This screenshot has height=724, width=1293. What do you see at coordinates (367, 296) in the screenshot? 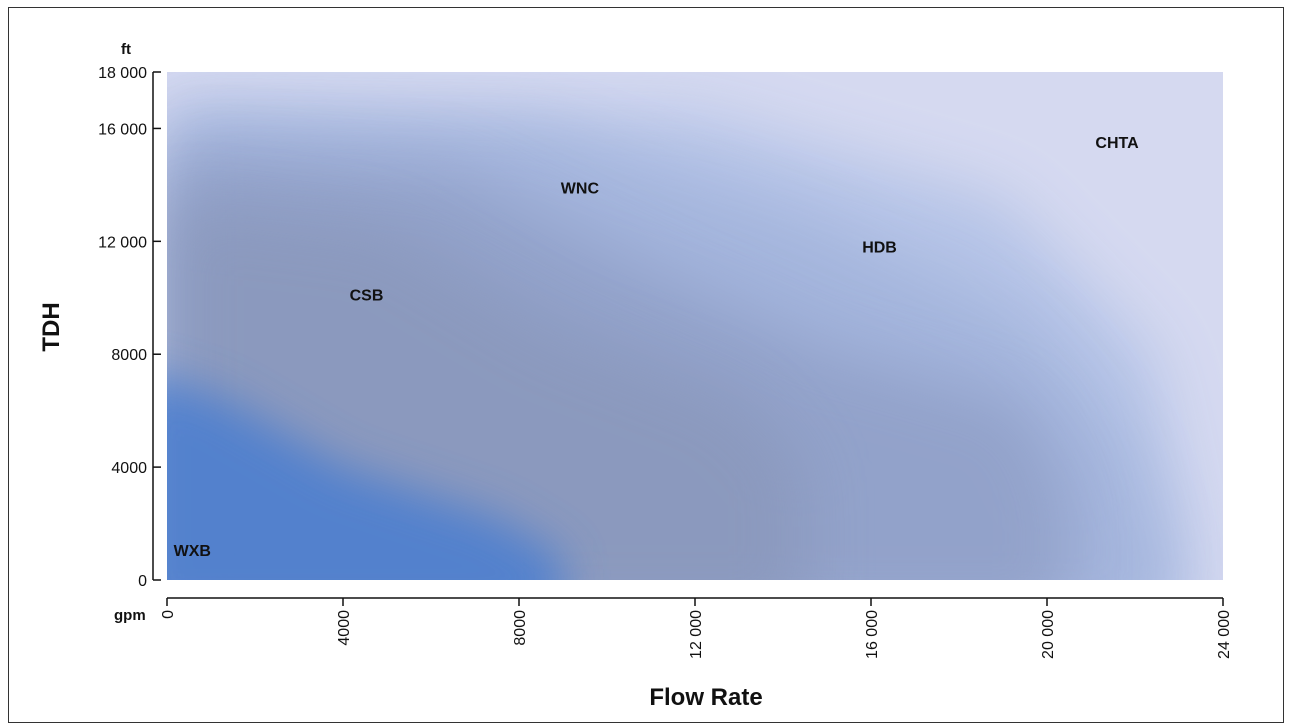
I see `region-label-csb: CSB` at bounding box center [367, 296].